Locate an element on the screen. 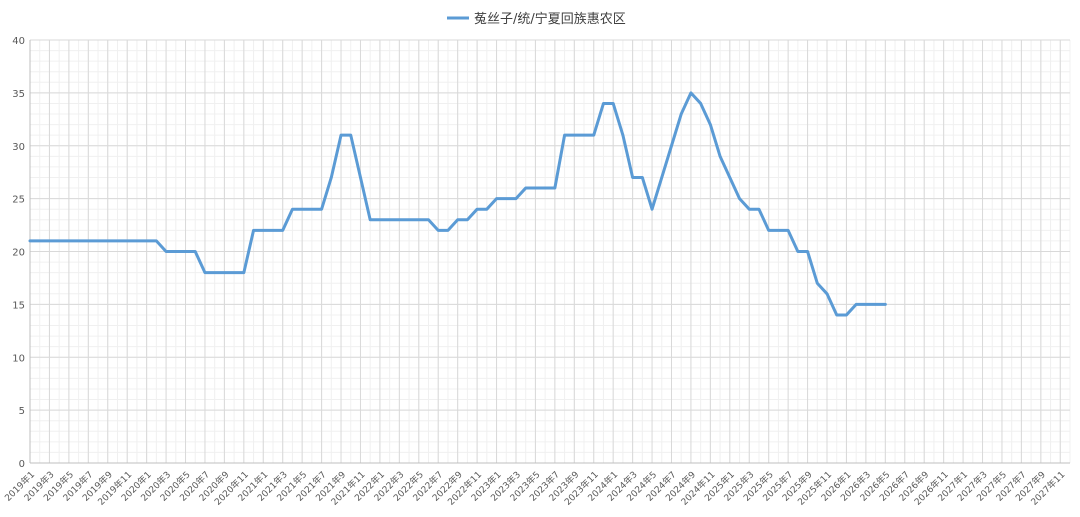 The height and width of the screenshot is (517, 1080). y-tick-label: 10 is located at coordinates (18, 358).